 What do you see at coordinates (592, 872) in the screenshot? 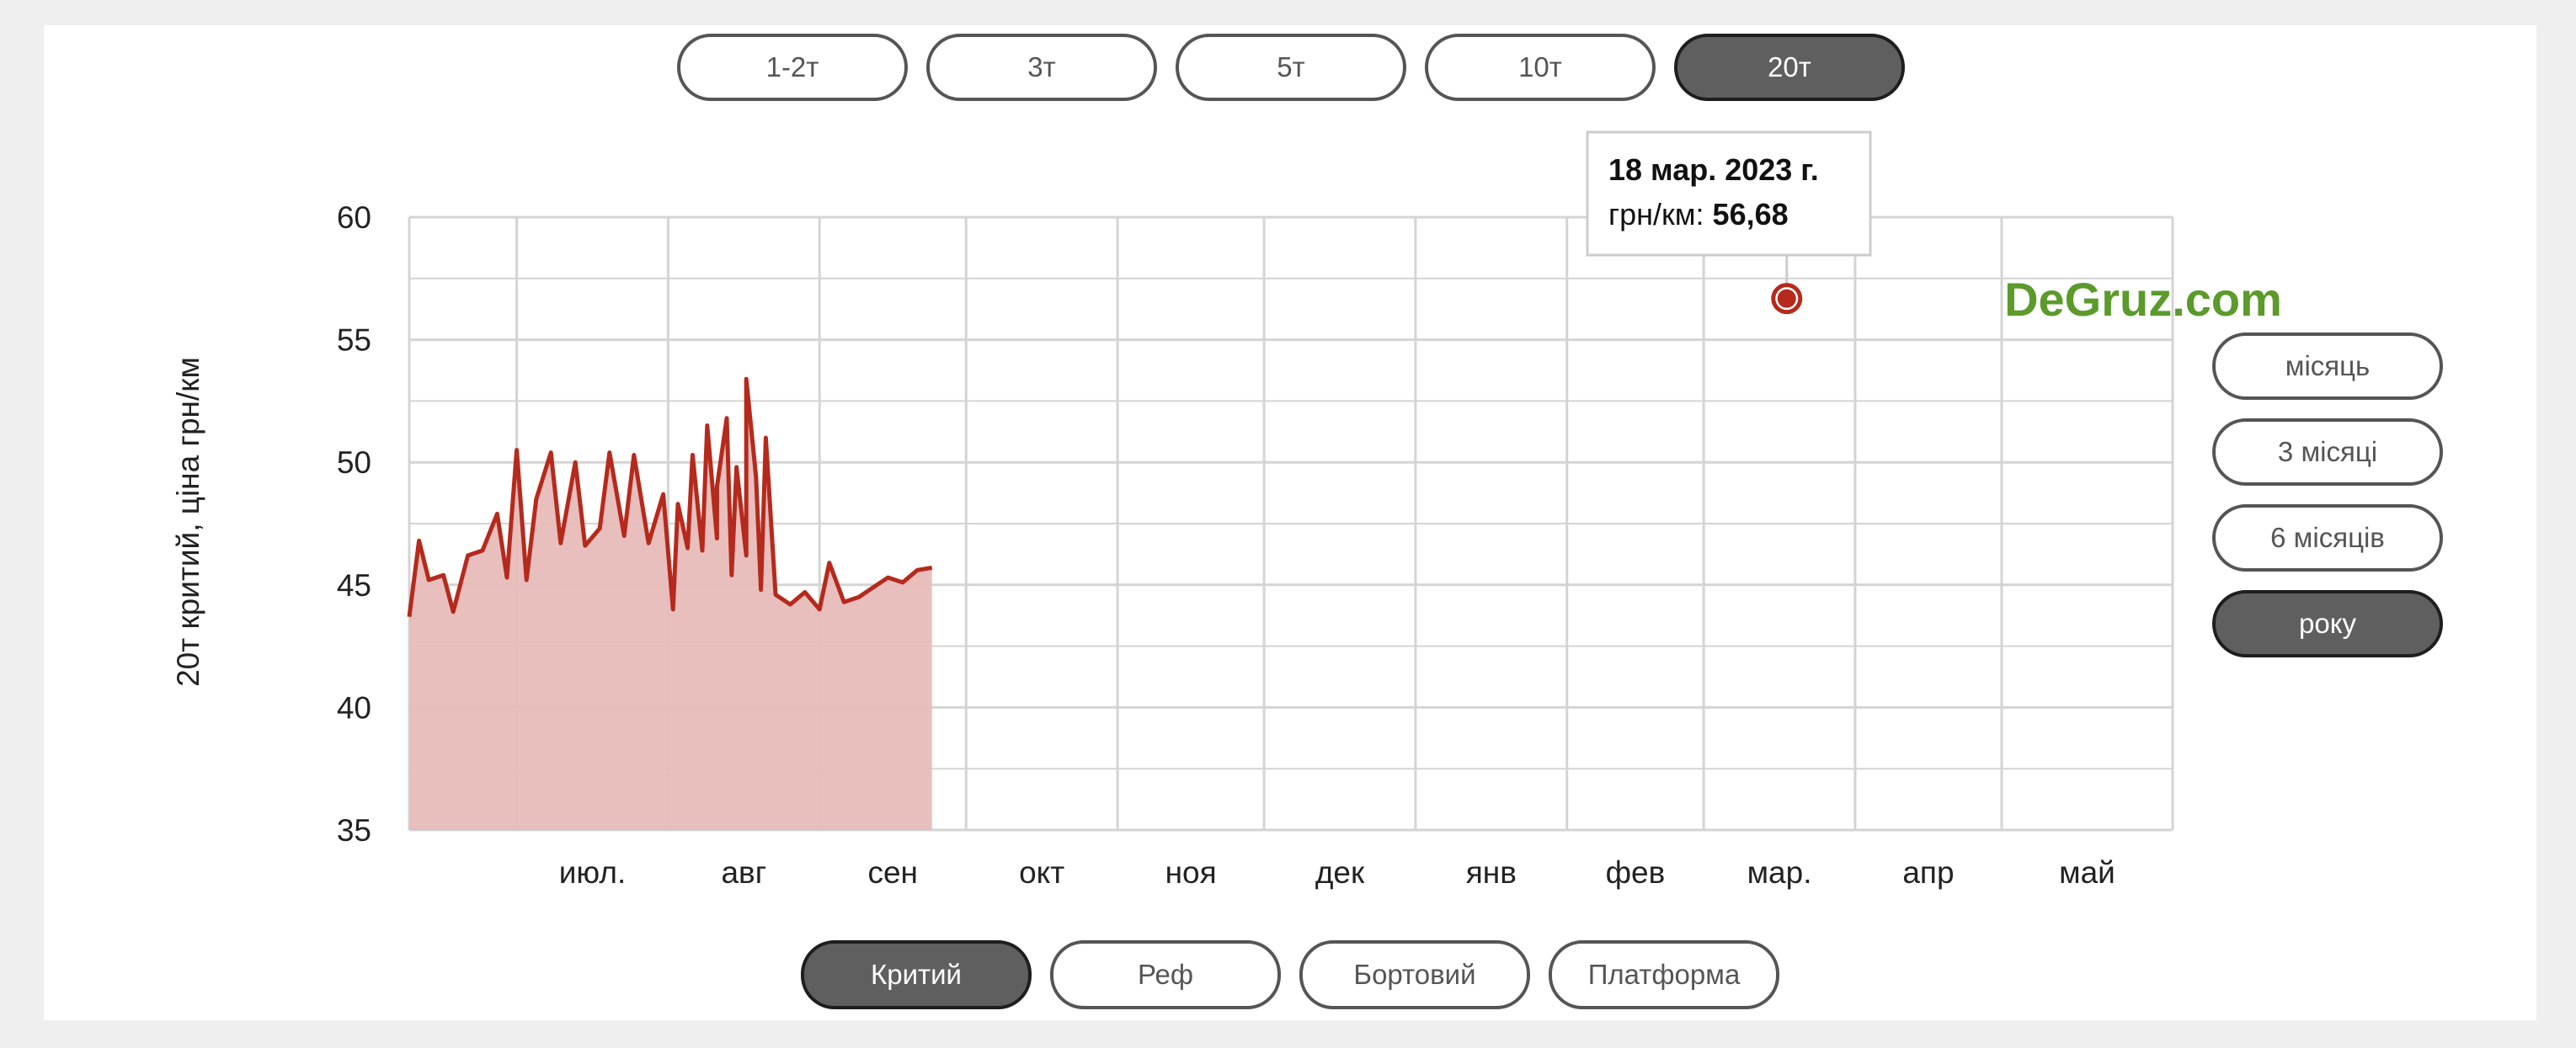
I see `x-tick-label: июл.` at bounding box center [592, 872].